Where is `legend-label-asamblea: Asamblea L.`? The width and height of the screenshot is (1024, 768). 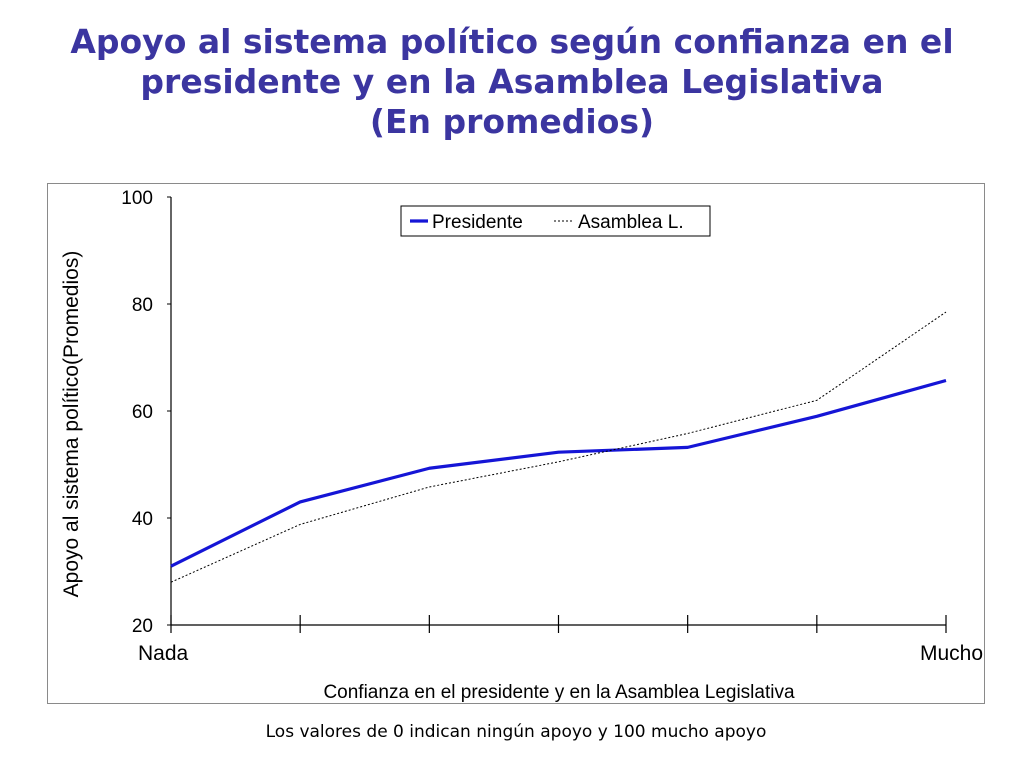
legend-label-asamblea: Asamblea L. is located at coordinates (631, 222).